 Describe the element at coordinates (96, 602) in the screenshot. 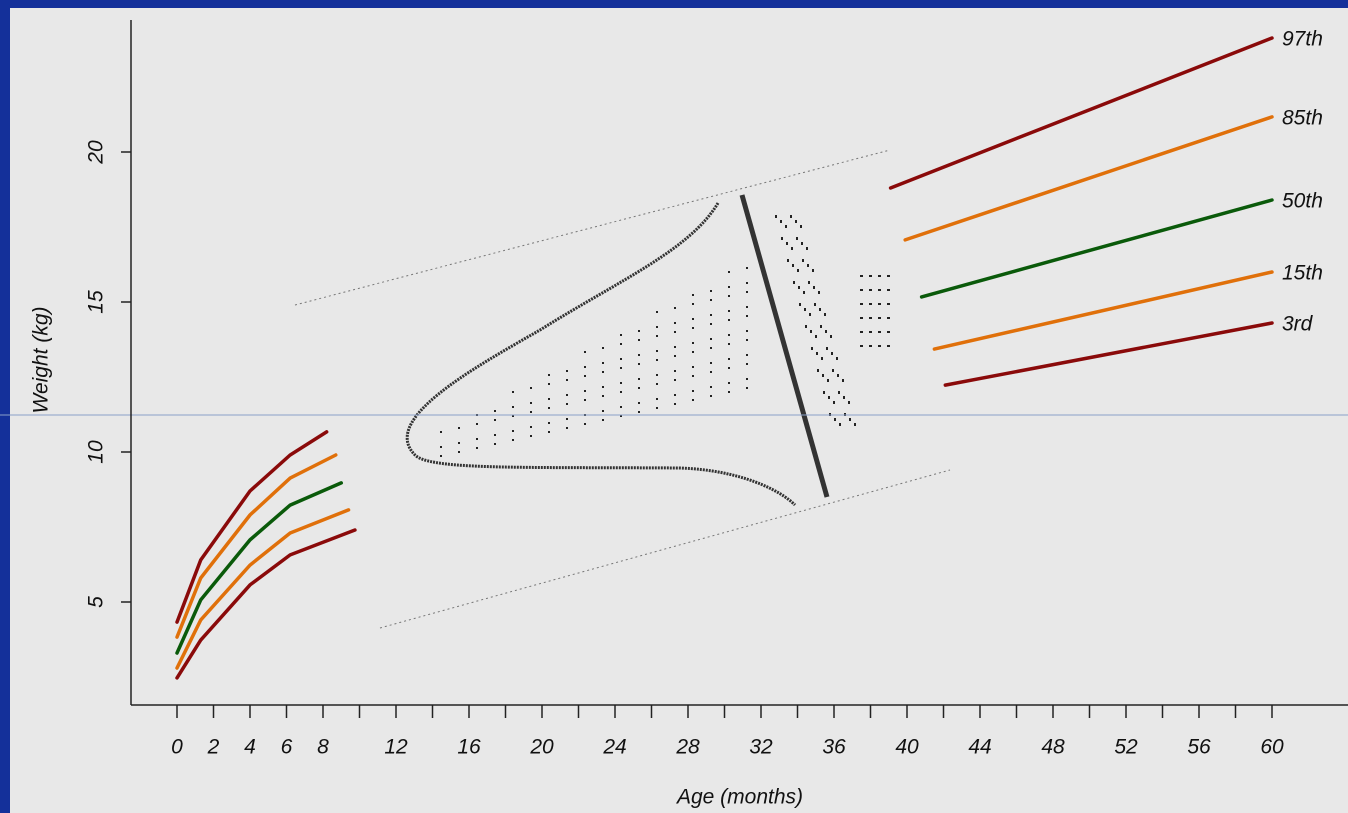

I see `y-tick-label: 5` at that location.